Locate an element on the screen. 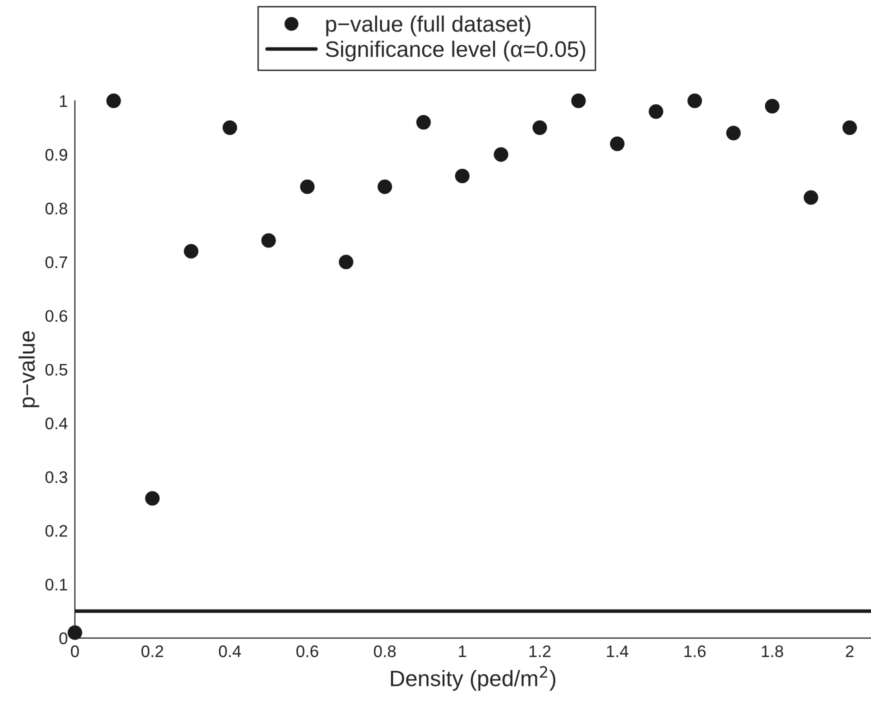 Image resolution: width=871 pixels, height=705 pixels. legend-label: Significance level (α=0.05) is located at coordinates (456, 51).